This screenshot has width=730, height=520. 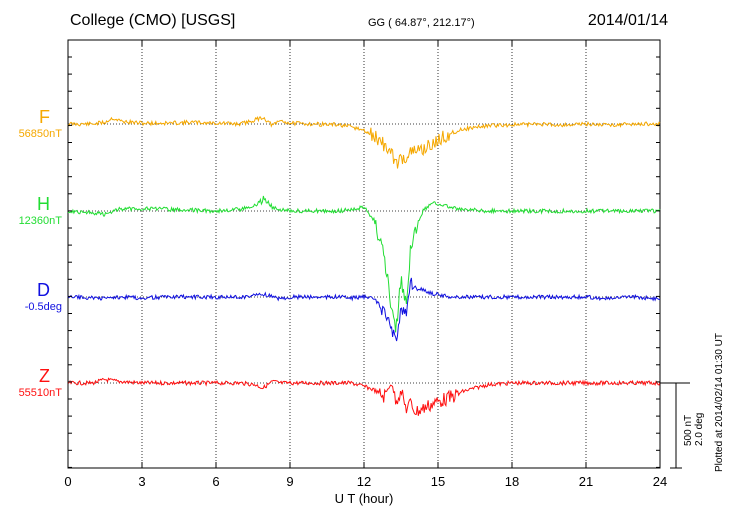 I want to click on scale-bar-label: 500 nT 2.0 deg, so click(x=694, y=429).